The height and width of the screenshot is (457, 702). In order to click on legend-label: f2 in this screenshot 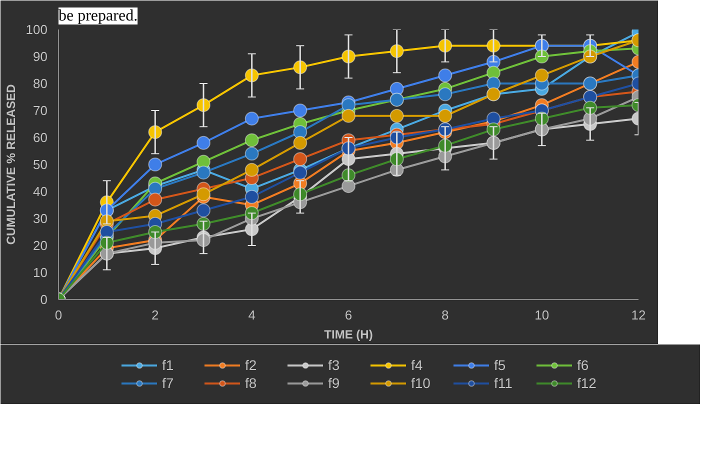, I will do `click(251, 365)`.